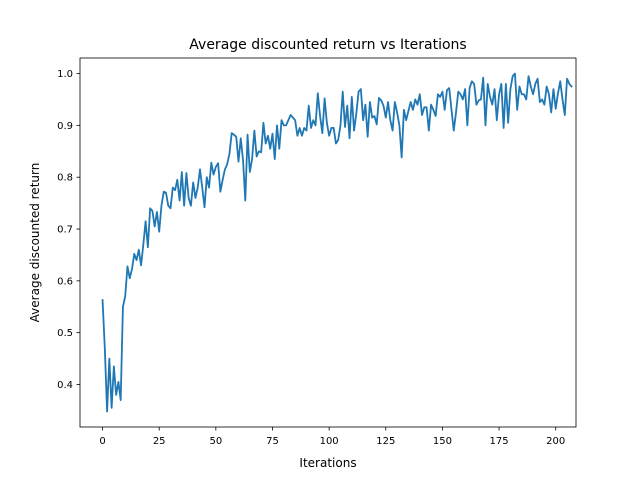 The width and height of the screenshot is (640, 480). Describe the element at coordinates (65, 74) in the screenshot. I see `y-tick-label: 1.0` at that location.